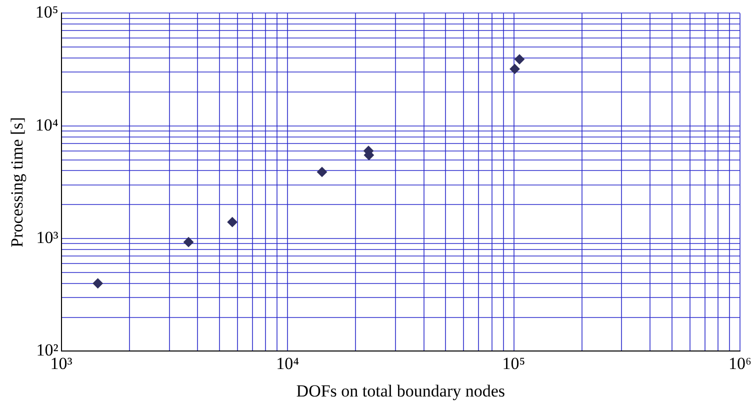  Describe the element at coordinates (740, 363) in the screenshot. I see `x-tick-label: 10⁶` at that location.